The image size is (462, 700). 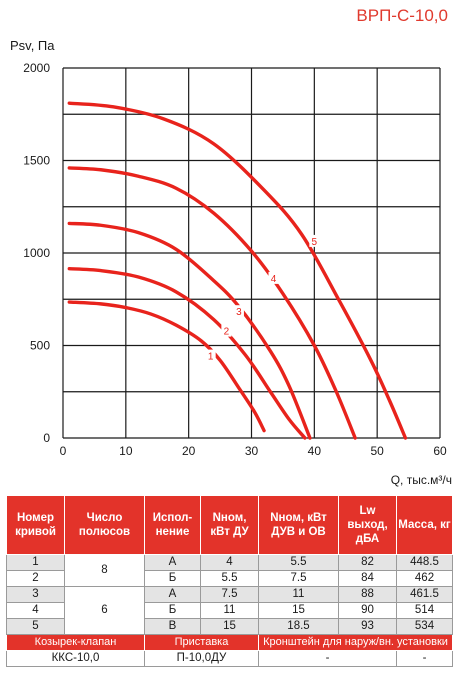 I want to click on cell-curve: 4, so click(x=35, y=610).